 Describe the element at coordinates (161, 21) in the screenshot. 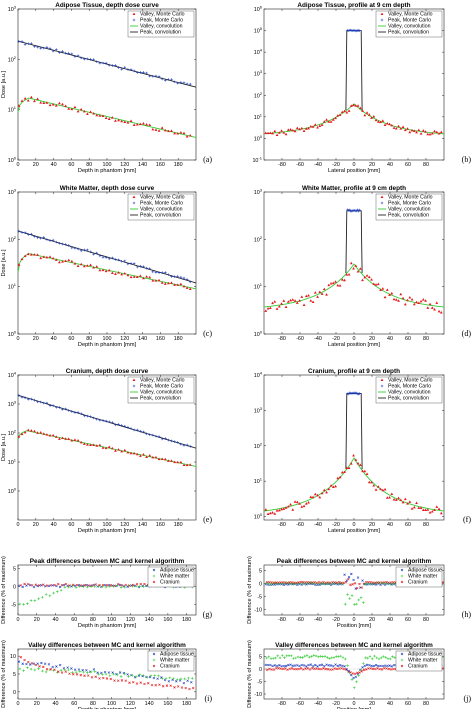

I see `legend-label: Peak, Monte Carlo` at that location.